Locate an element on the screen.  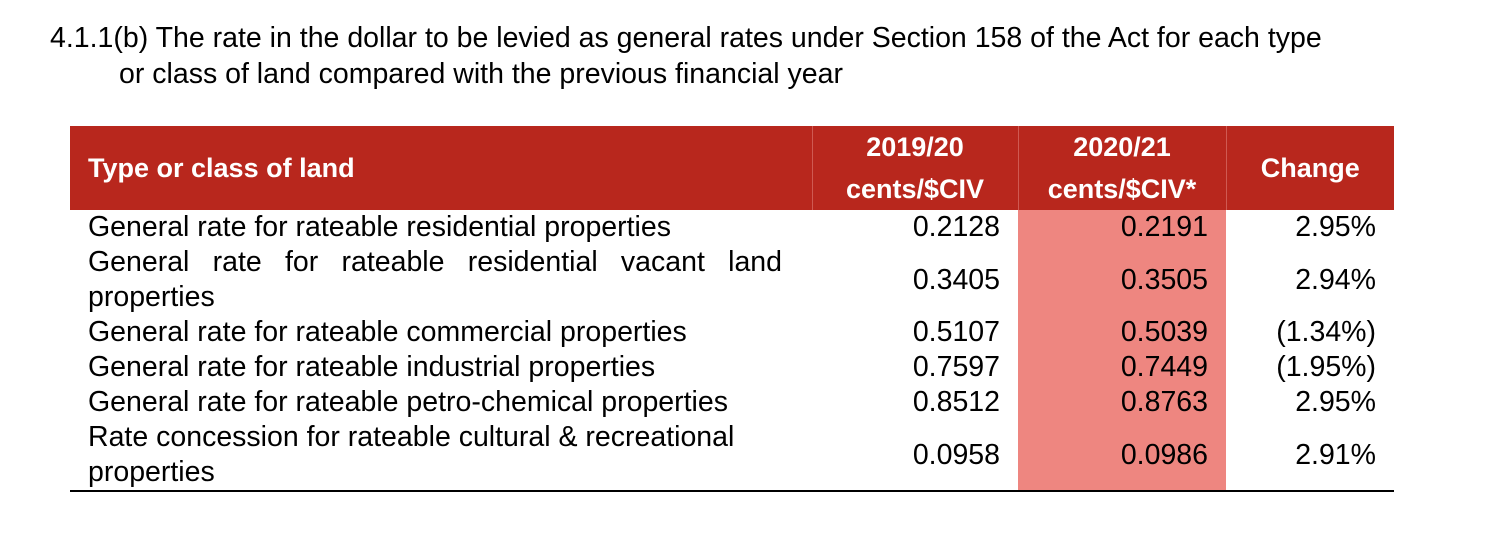
row-2020-21-cell: 0.5039 is located at coordinates (1122, 332).